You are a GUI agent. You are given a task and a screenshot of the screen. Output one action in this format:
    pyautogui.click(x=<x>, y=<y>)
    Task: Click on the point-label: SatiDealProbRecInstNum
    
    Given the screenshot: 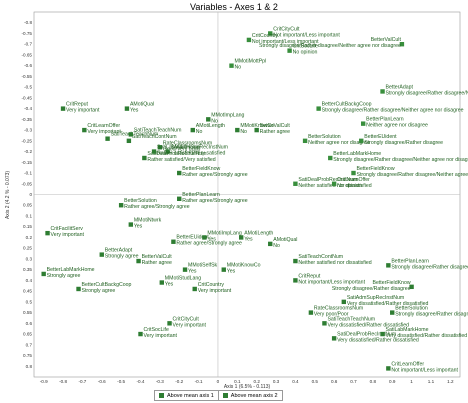 What is the action you would take?
    pyautogui.click(x=176, y=154)
    